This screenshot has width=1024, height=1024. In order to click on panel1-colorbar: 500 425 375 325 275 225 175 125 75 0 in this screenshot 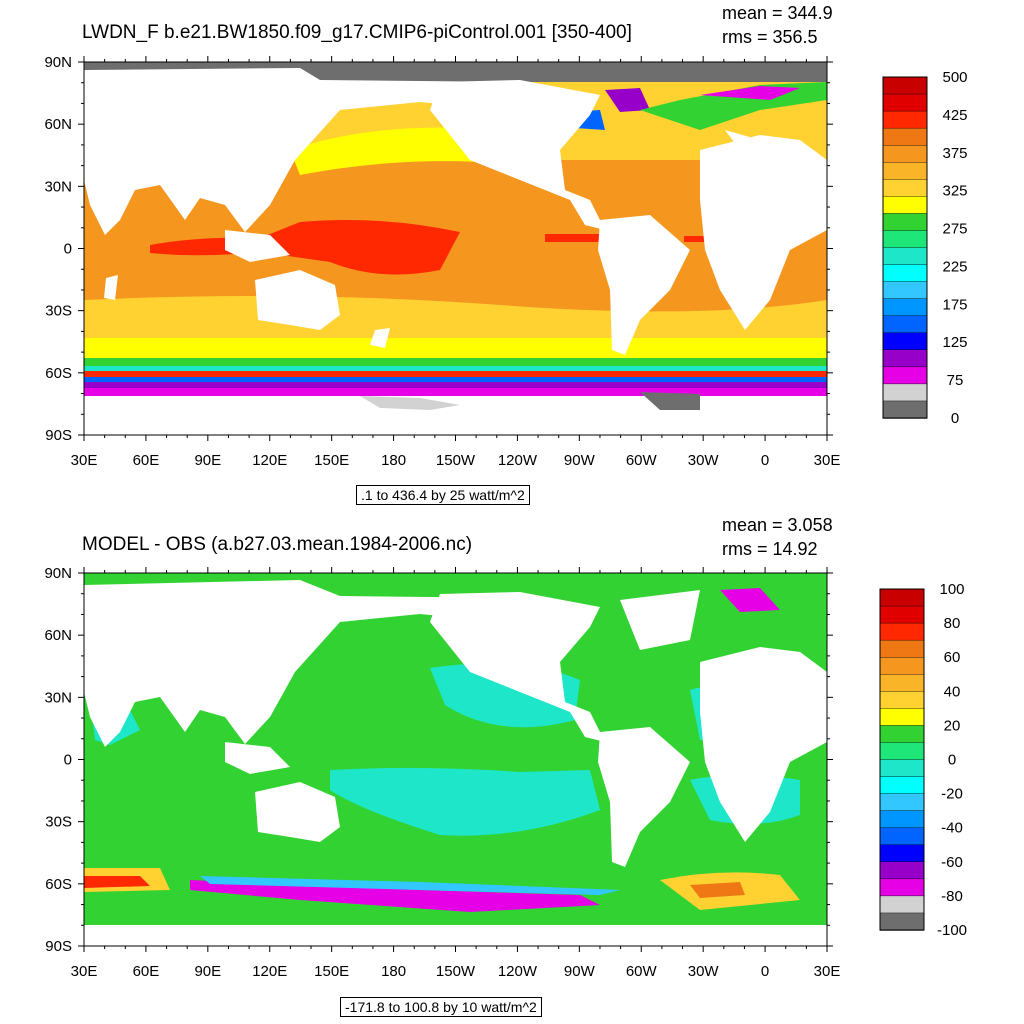, I will do `click(925, 248)`.